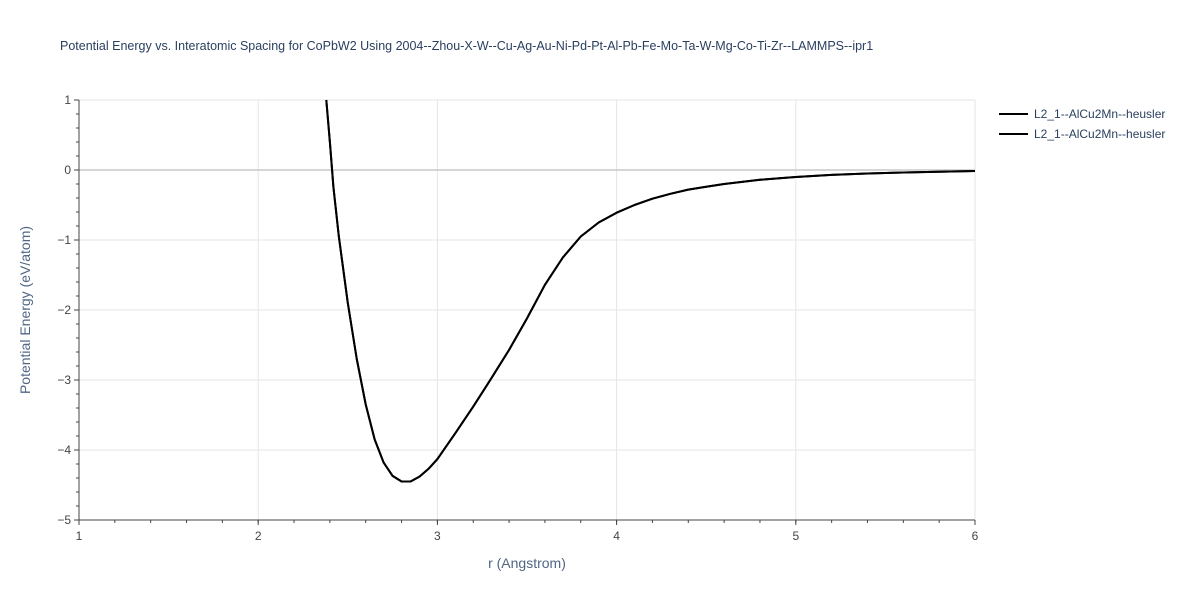 This screenshot has height=600, width=1200. Describe the element at coordinates (79, 536) in the screenshot. I see `x-tick-label: 1` at that location.